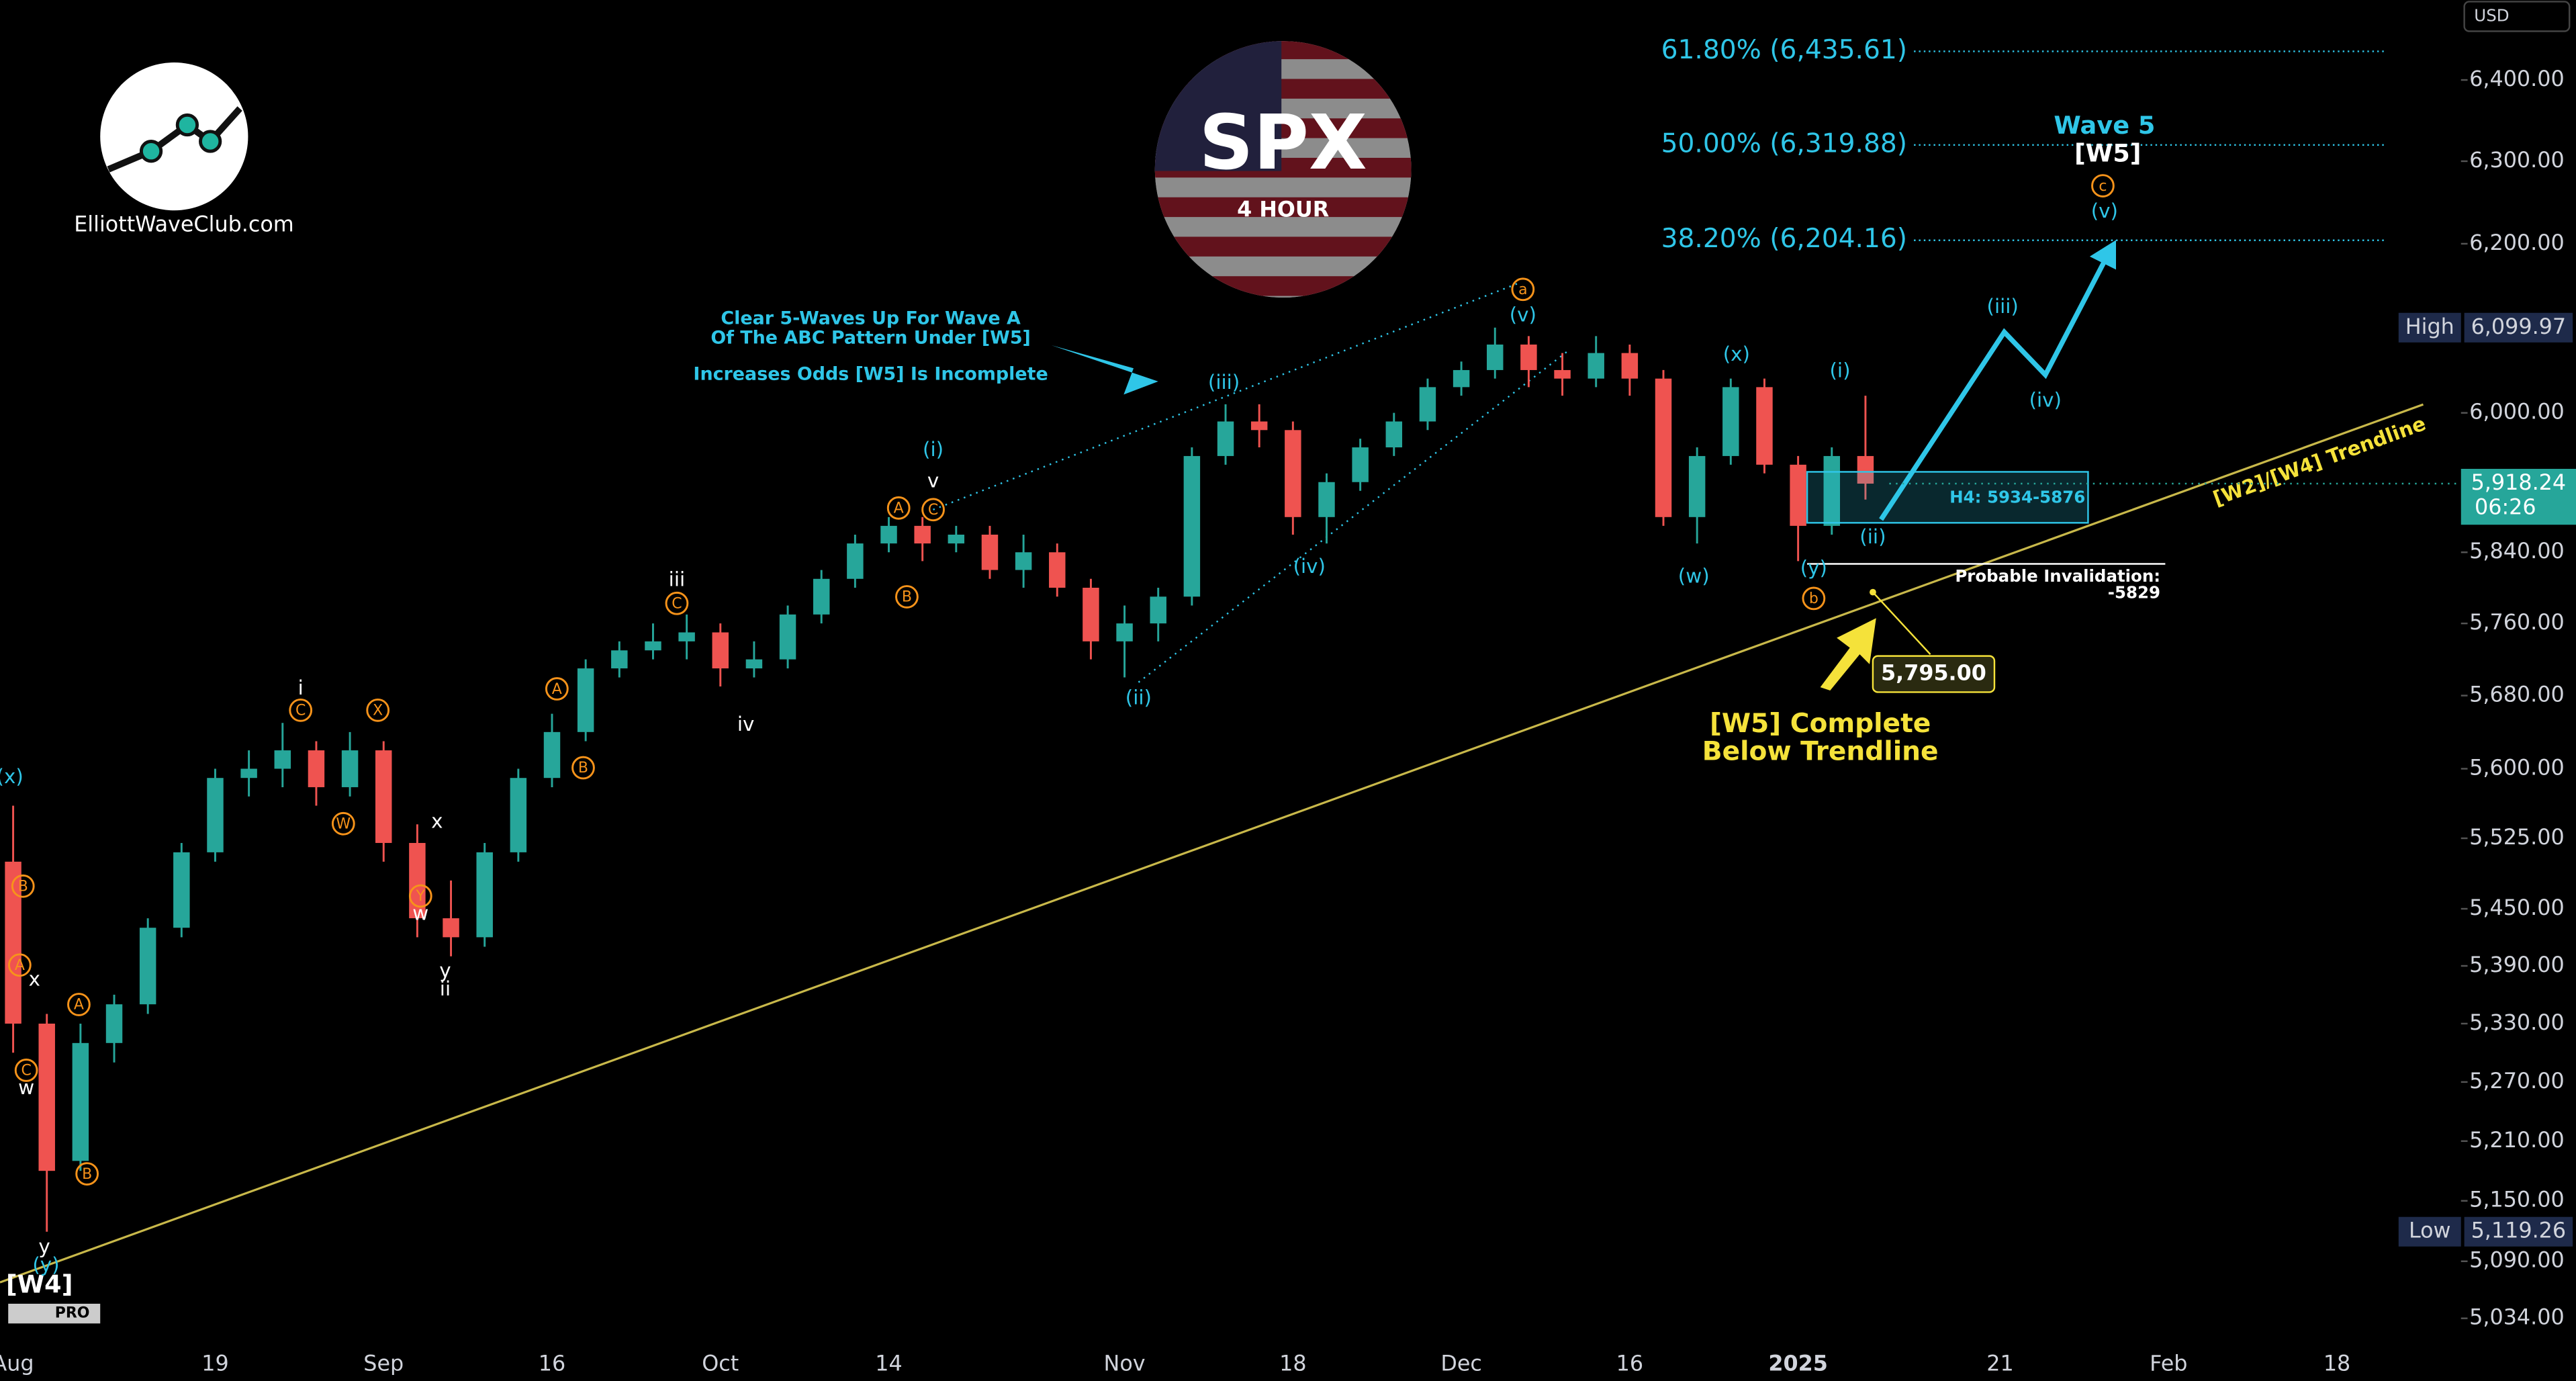 Image resolution: width=2576 pixels, height=1381 pixels. What do you see at coordinates (2429, 326) in the screenshot?
I see `high-name: High` at bounding box center [2429, 326].